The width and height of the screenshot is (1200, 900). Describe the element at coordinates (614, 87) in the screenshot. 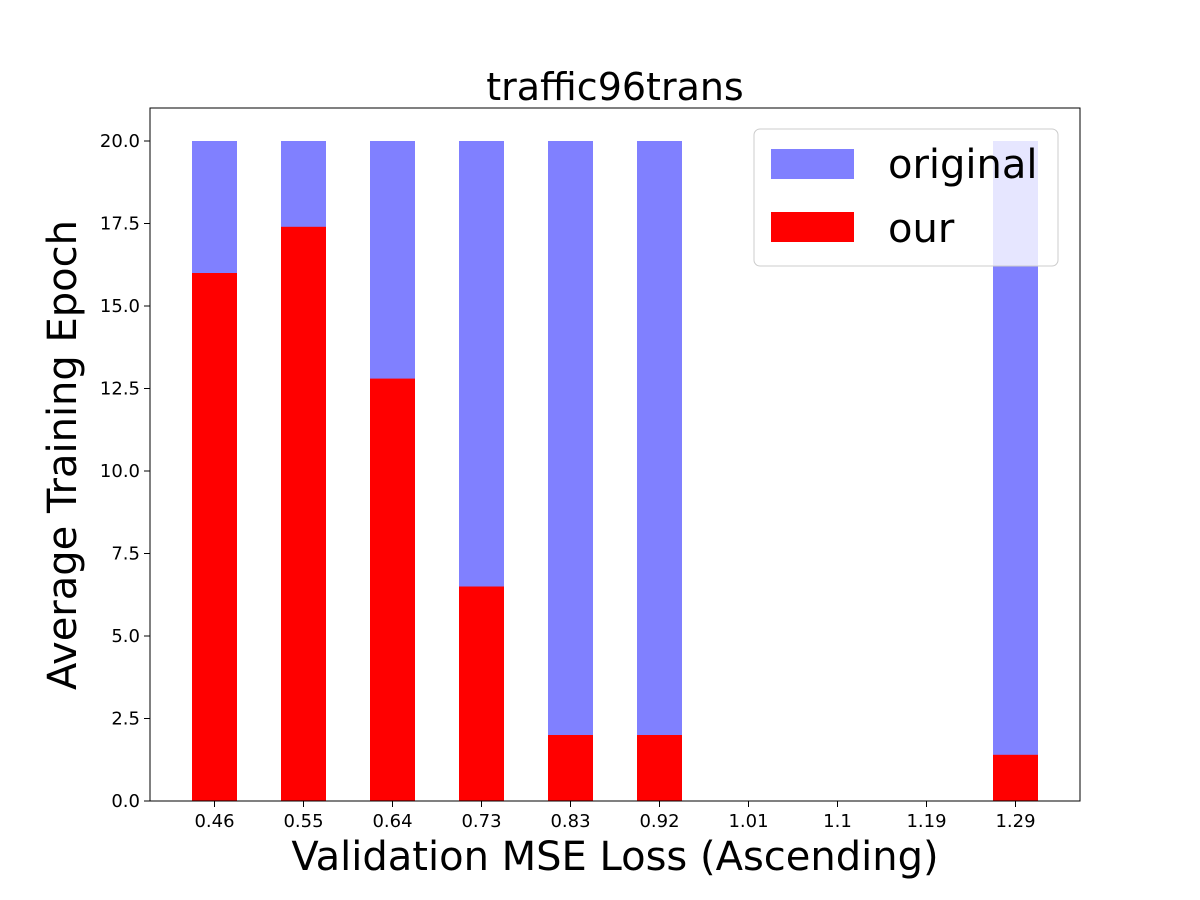

I see `chart-title: traffic96trans` at that location.